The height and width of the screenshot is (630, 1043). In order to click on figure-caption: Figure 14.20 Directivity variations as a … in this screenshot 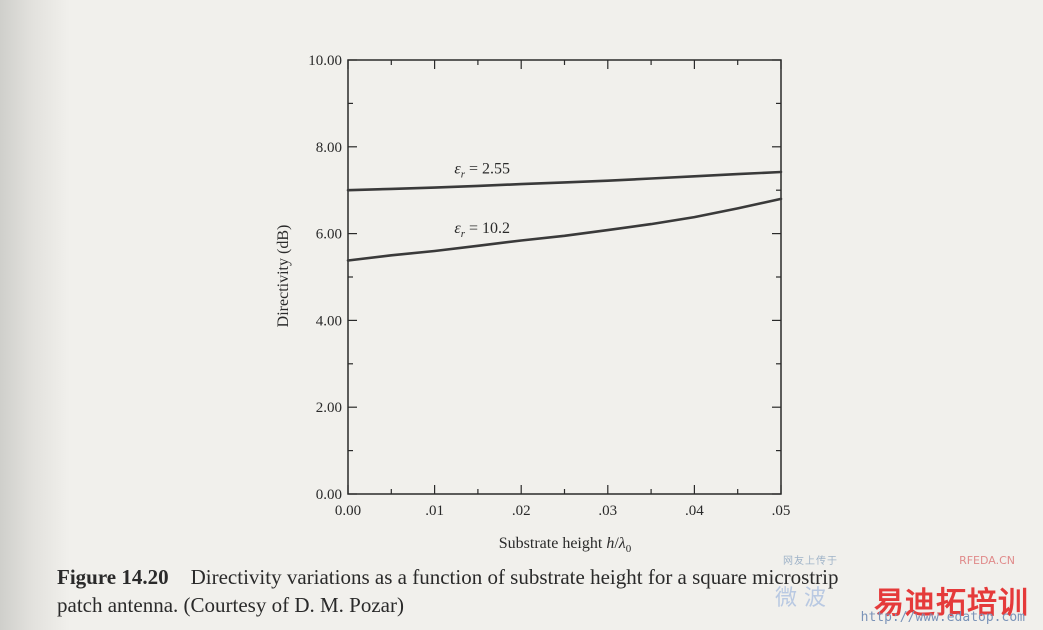, I will do `click(537, 591)`.